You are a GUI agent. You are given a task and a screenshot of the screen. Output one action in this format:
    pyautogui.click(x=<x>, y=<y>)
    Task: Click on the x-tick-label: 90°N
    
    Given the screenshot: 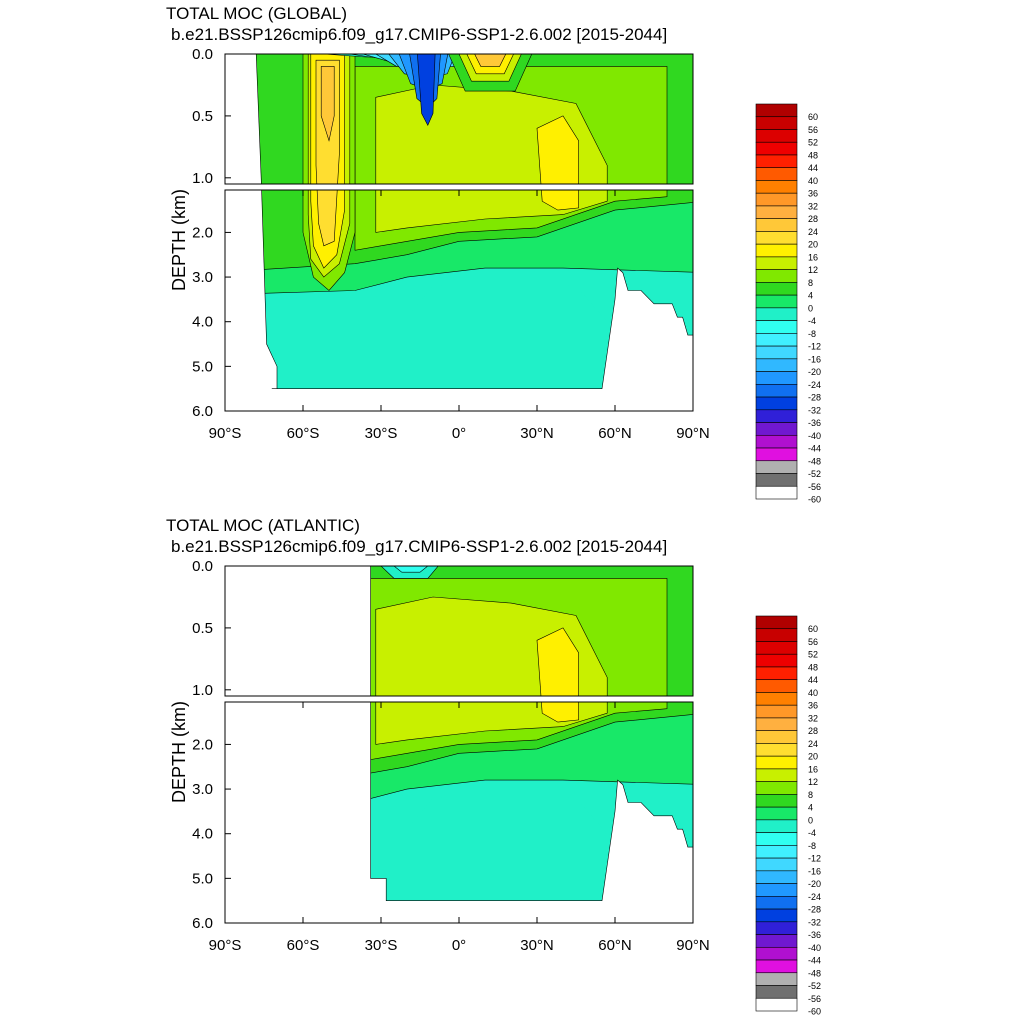 What is the action you would take?
    pyautogui.click(x=693, y=433)
    